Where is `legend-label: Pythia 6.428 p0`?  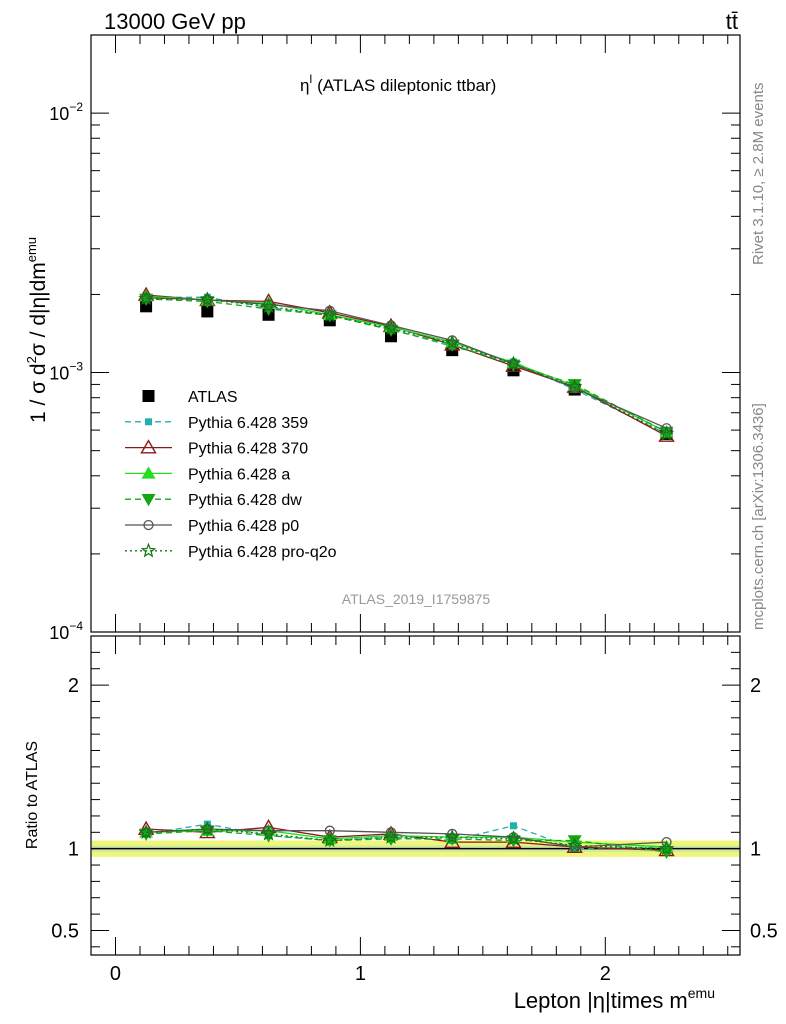
legend-label: Pythia 6.428 p0 is located at coordinates (243, 526).